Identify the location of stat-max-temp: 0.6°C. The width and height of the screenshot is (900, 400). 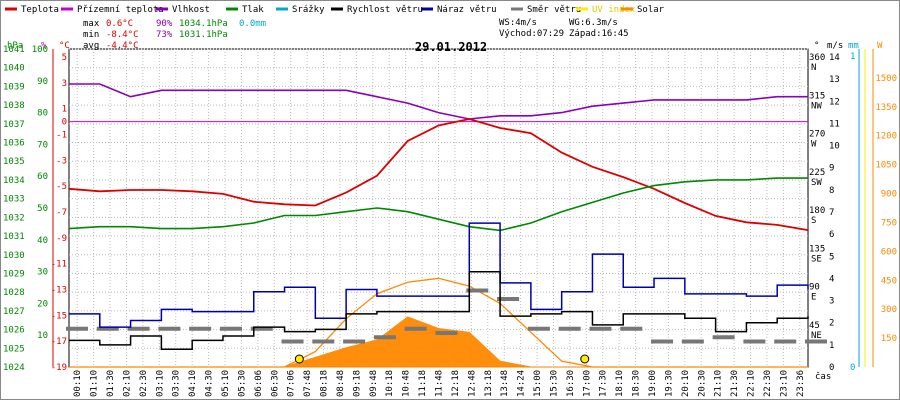
(119, 24).